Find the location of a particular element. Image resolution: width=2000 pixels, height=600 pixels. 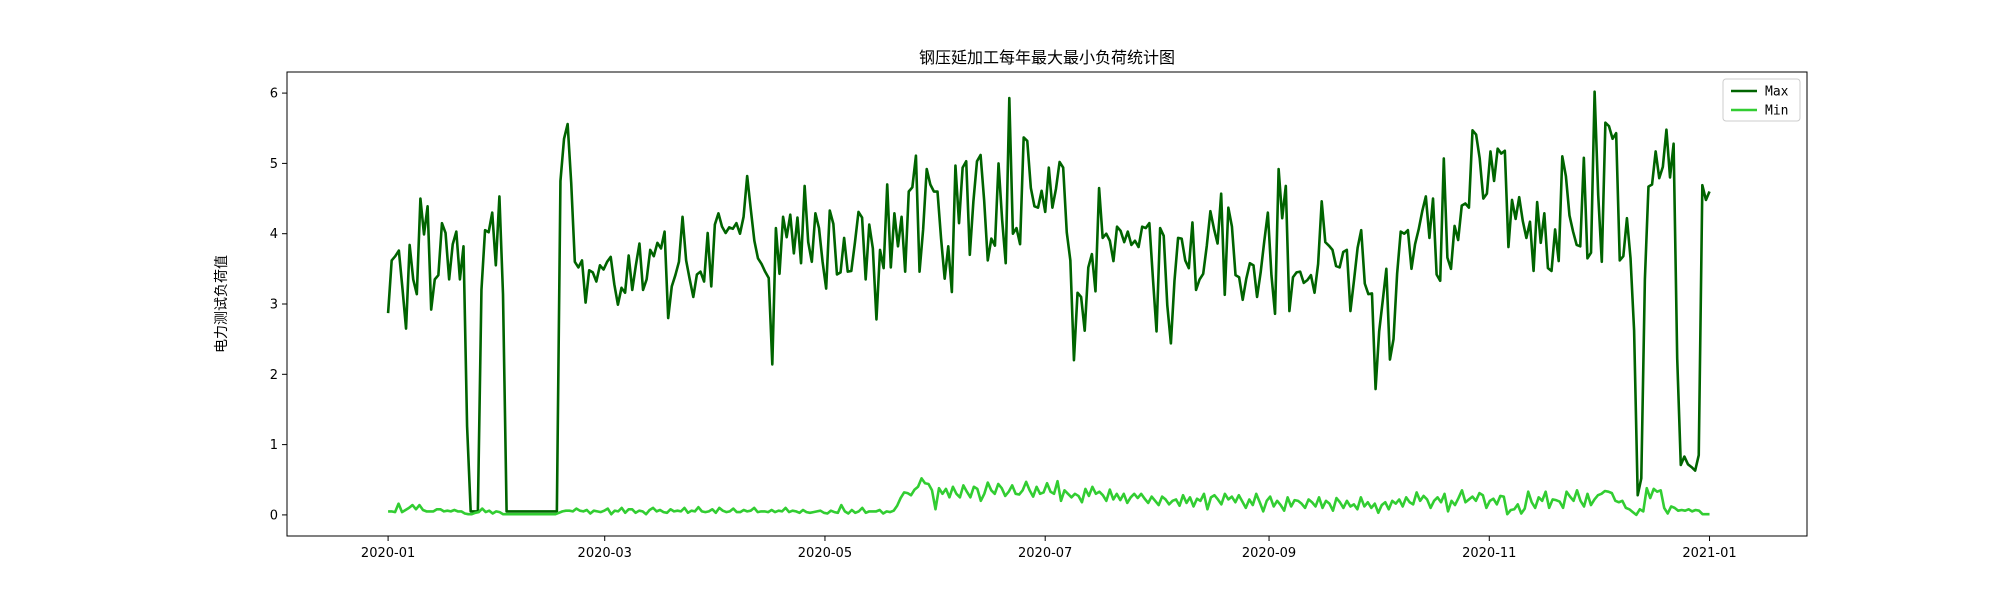

legend: Max Min is located at coordinates (1761, 100).